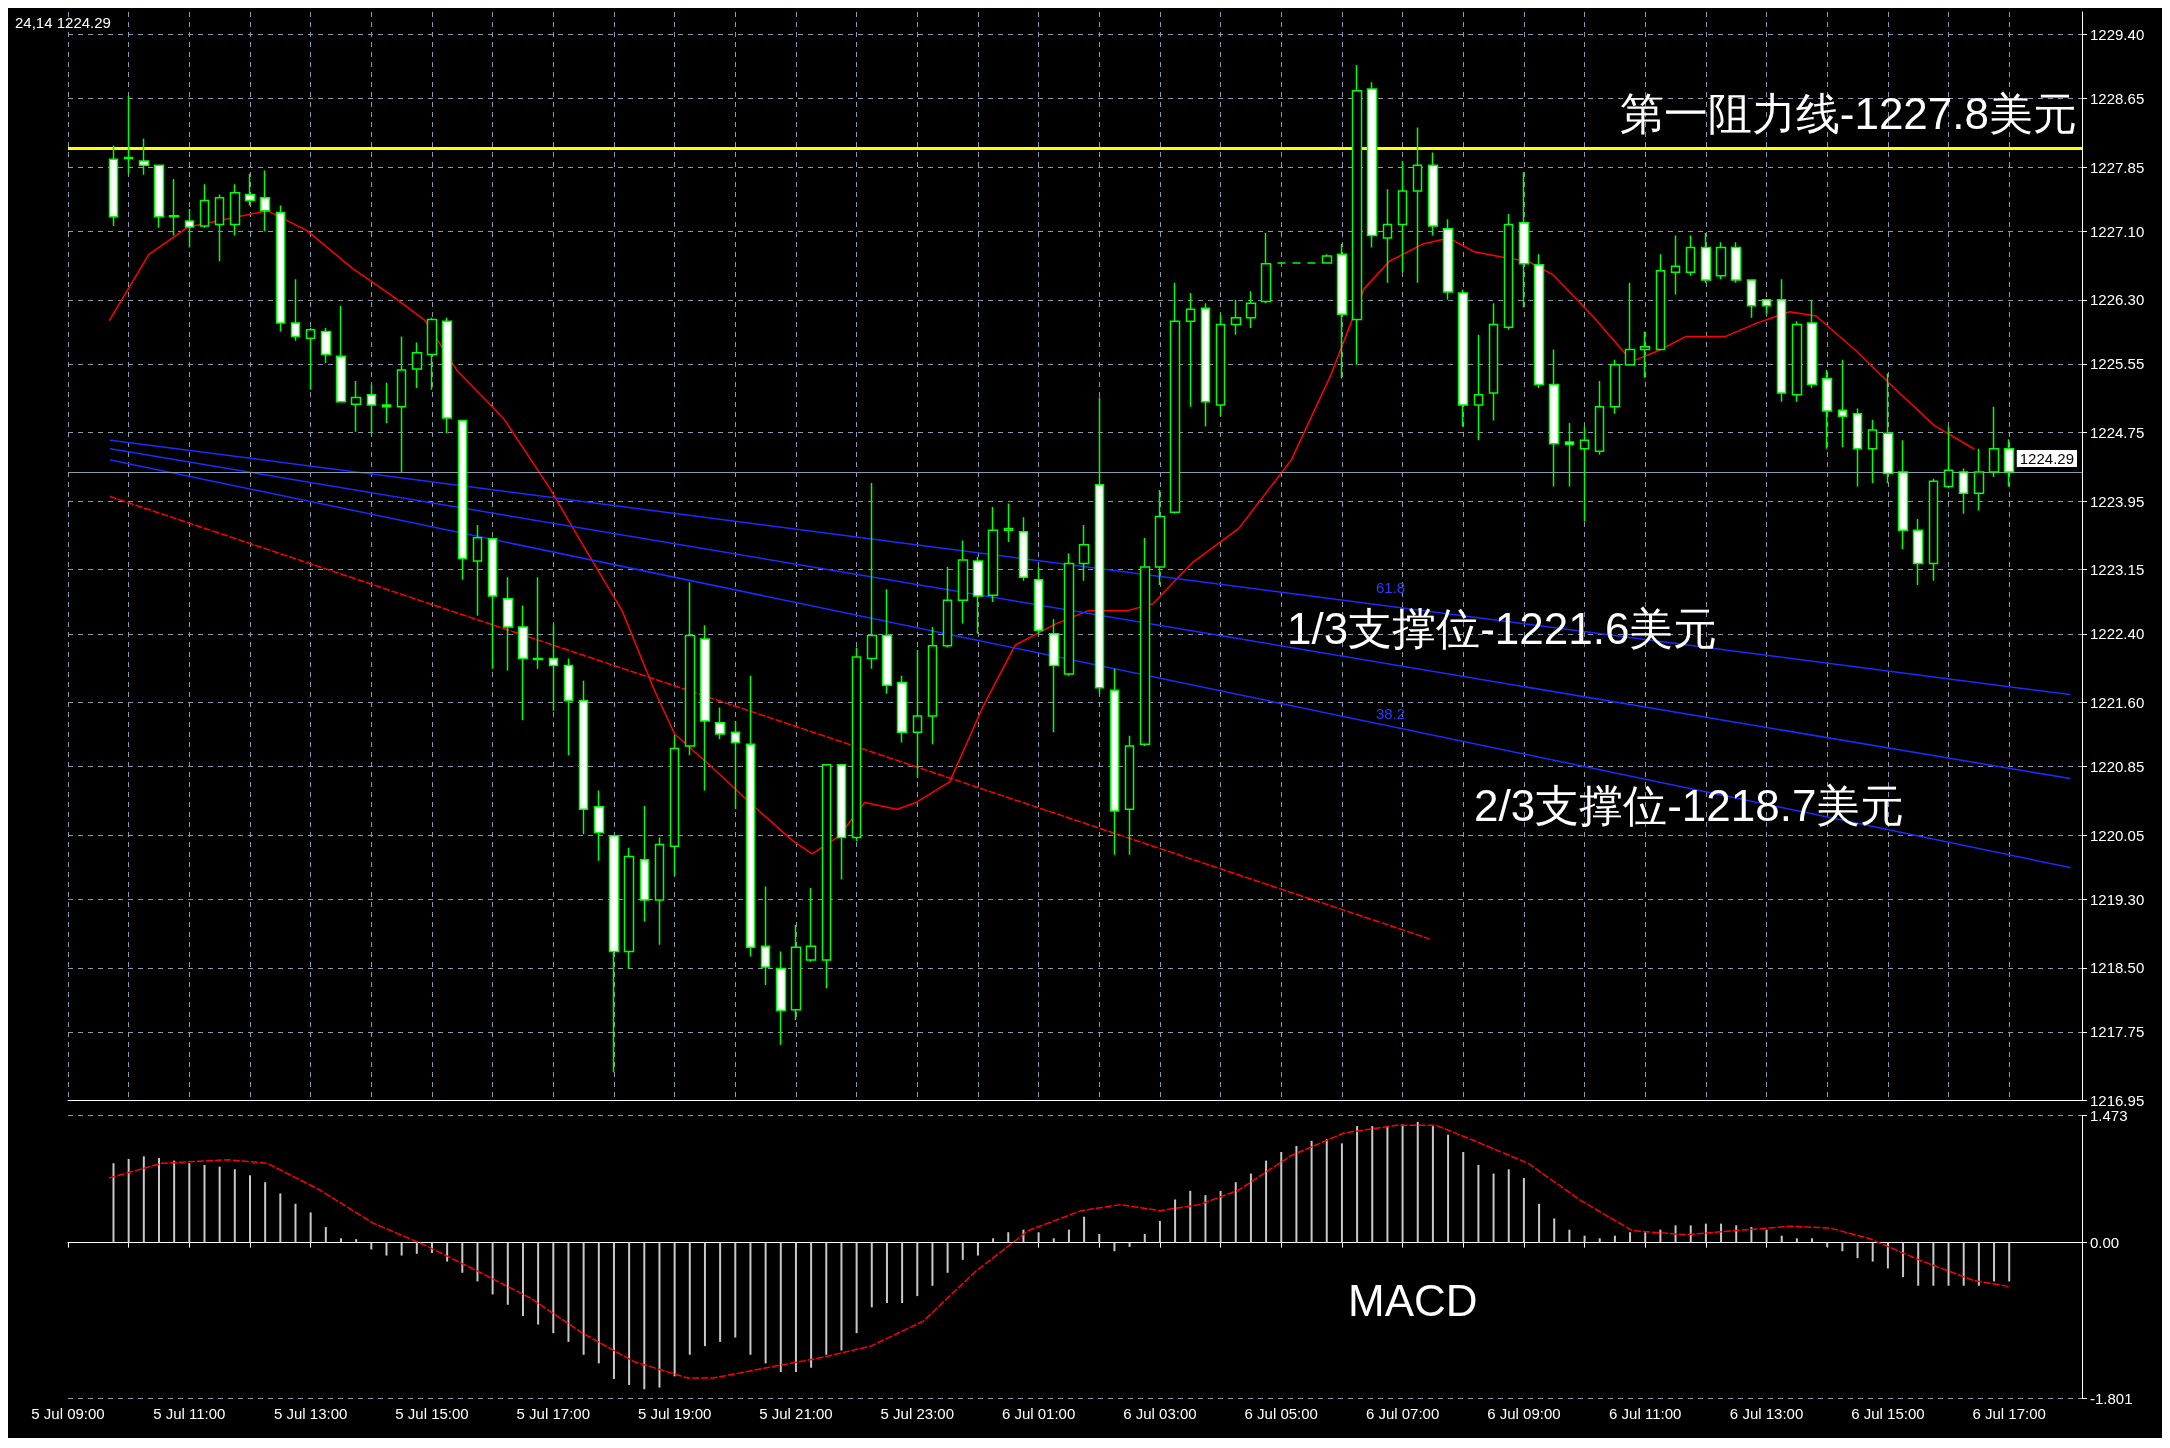 This screenshot has width=2170, height=1448. What do you see at coordinates (68, 1413) in the screenshot?
I see `x-tick-label: 5 Jul 09:00` at bounding box center [68, 1413].